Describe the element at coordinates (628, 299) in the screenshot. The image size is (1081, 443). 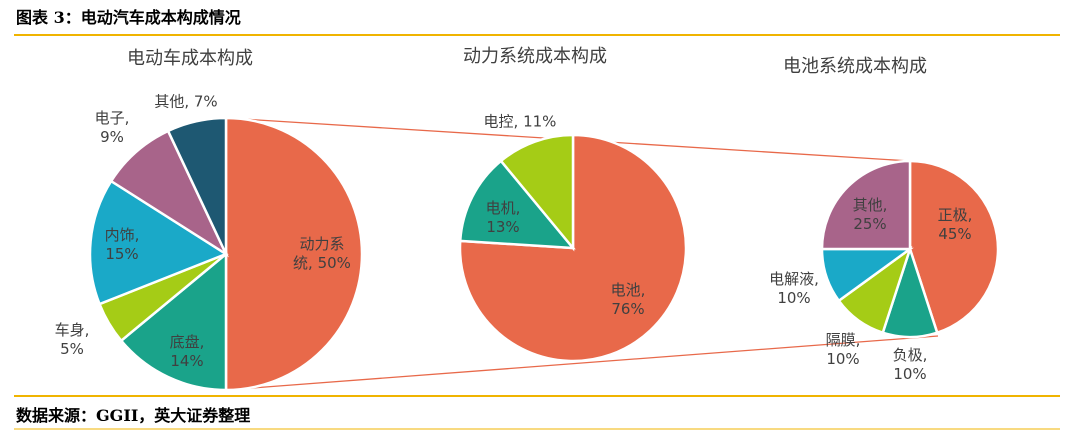
I see `data-label: 电池, 76%` at that location.